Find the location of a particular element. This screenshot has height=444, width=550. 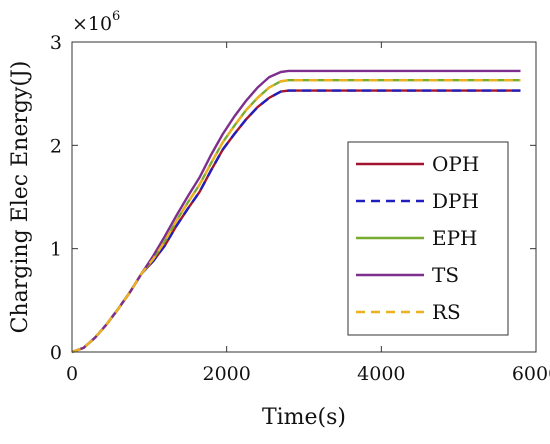

y-axis-title: Charging Elec Energy(J) is located at coordinates (20, 197).